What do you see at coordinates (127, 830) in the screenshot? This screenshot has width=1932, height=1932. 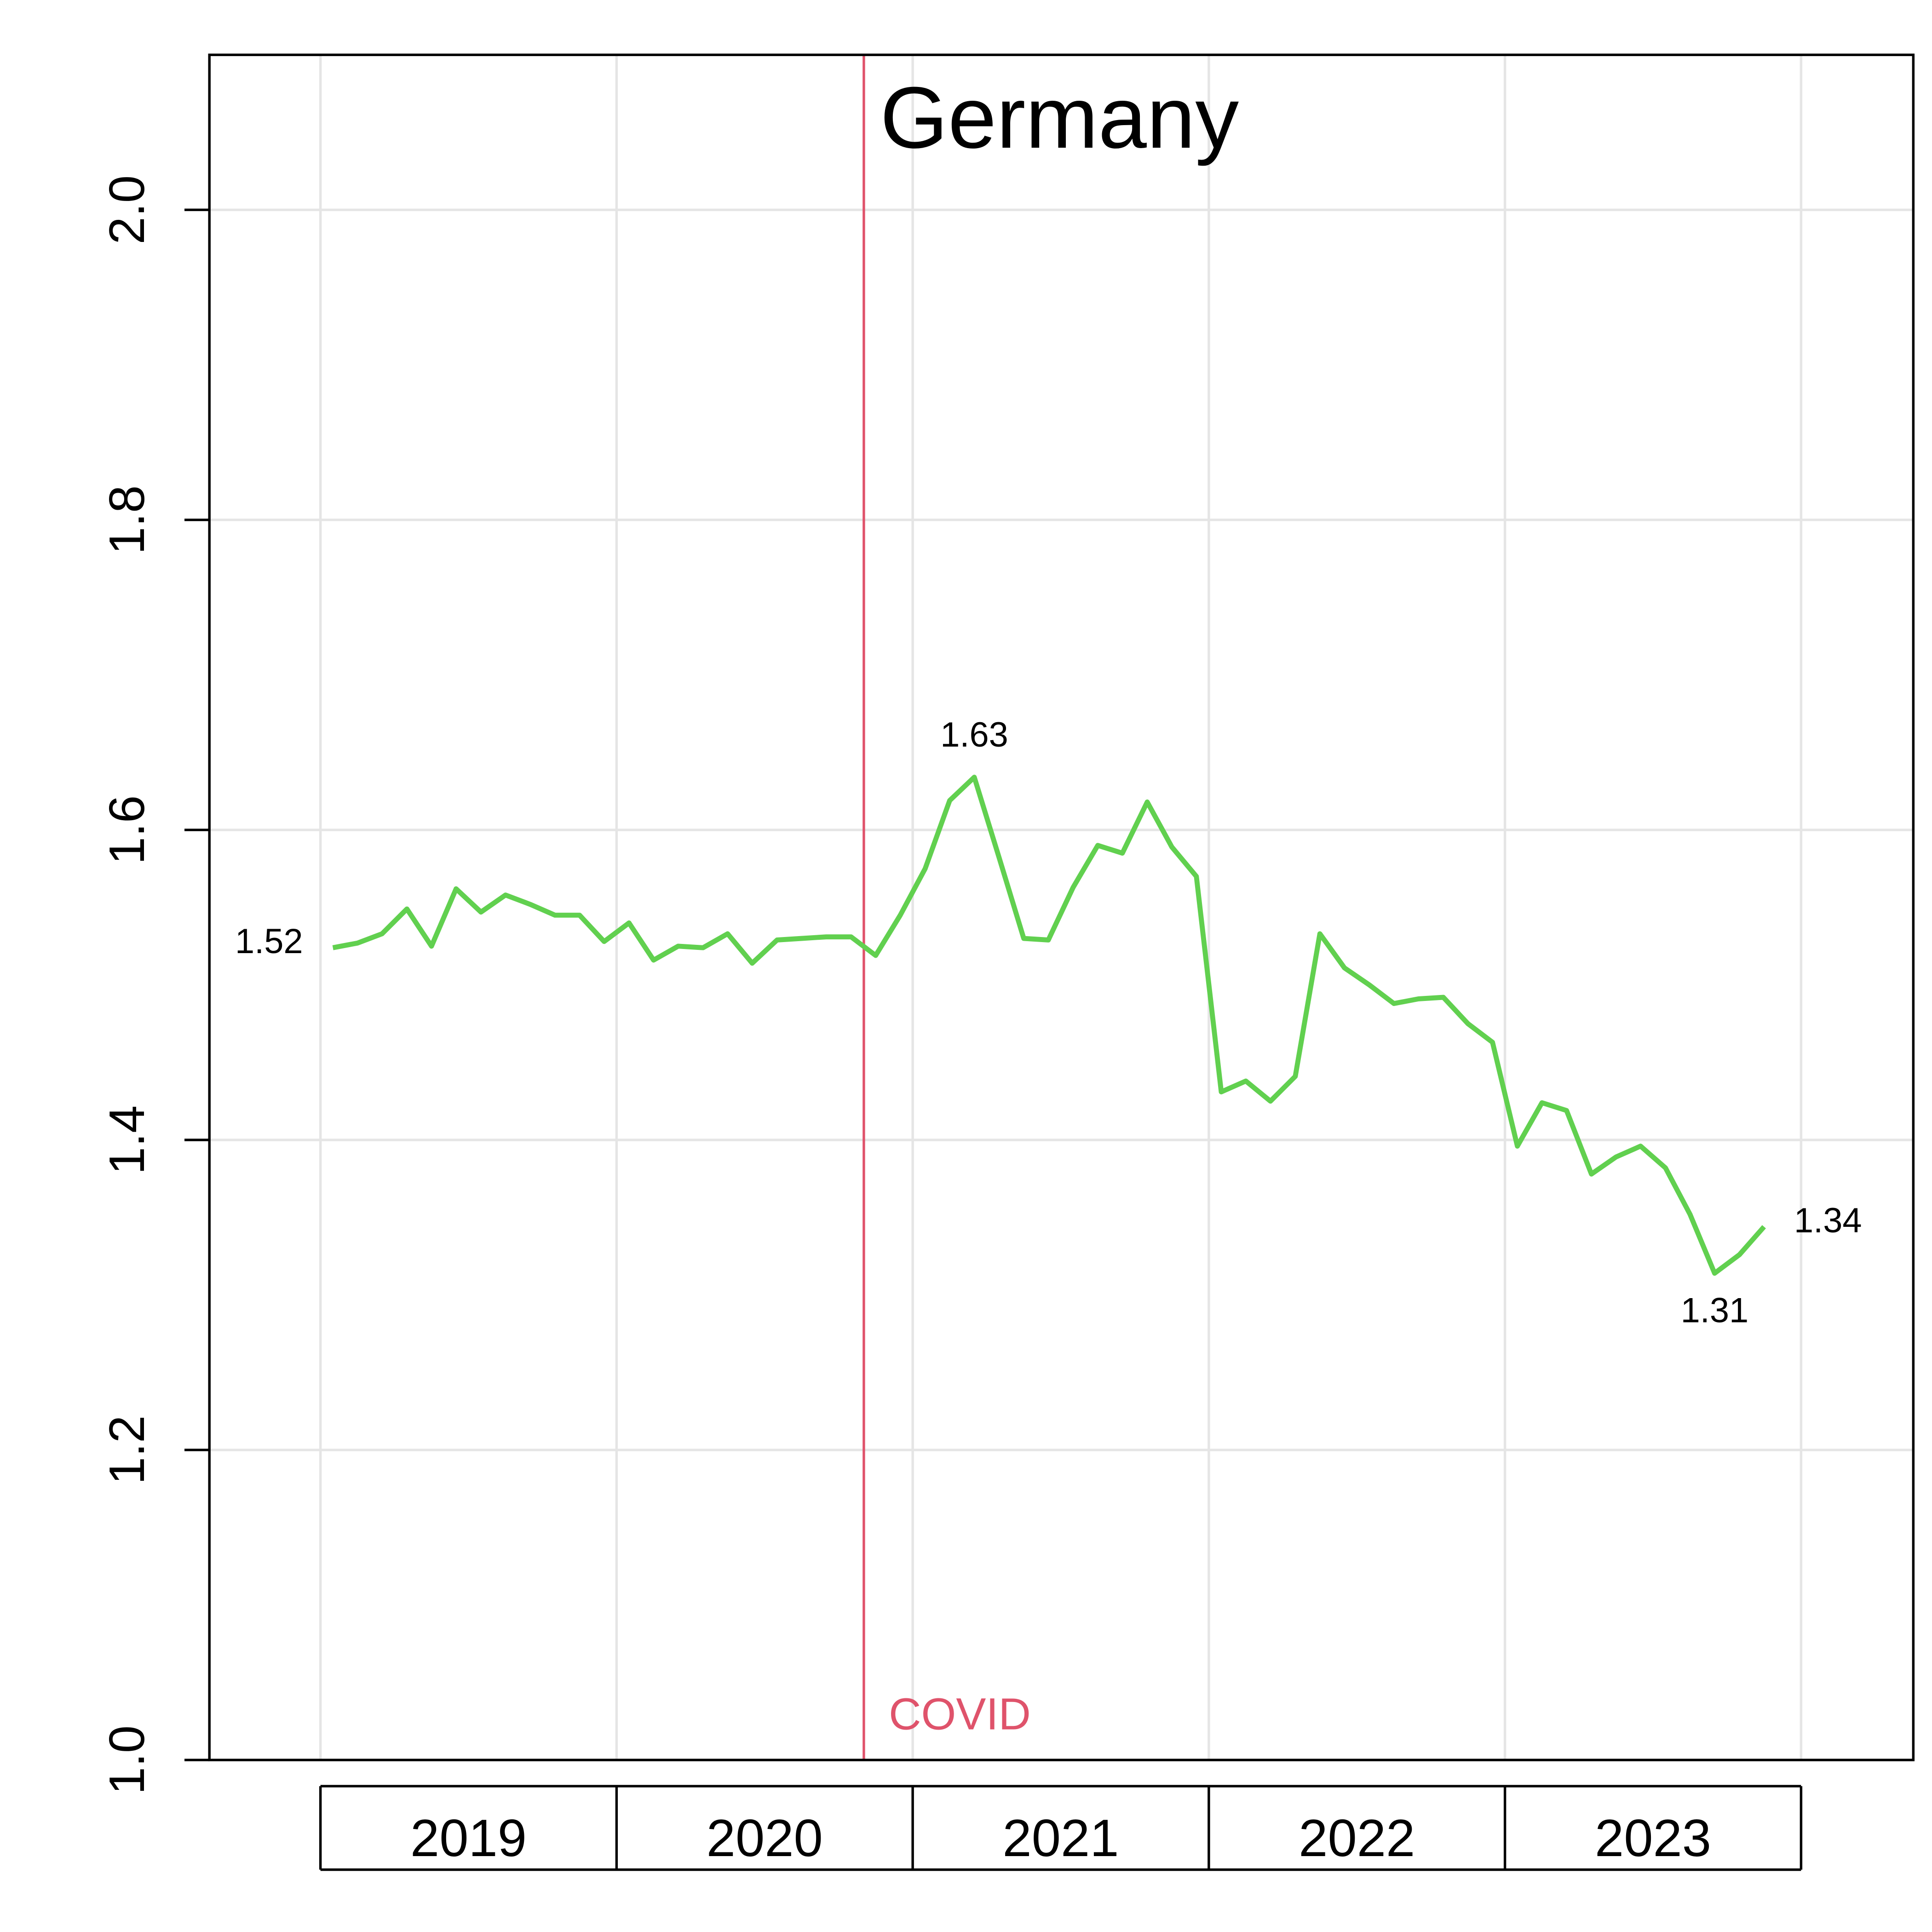 I see `y-tick-label: 1.6` at bounding box center [127, 830].